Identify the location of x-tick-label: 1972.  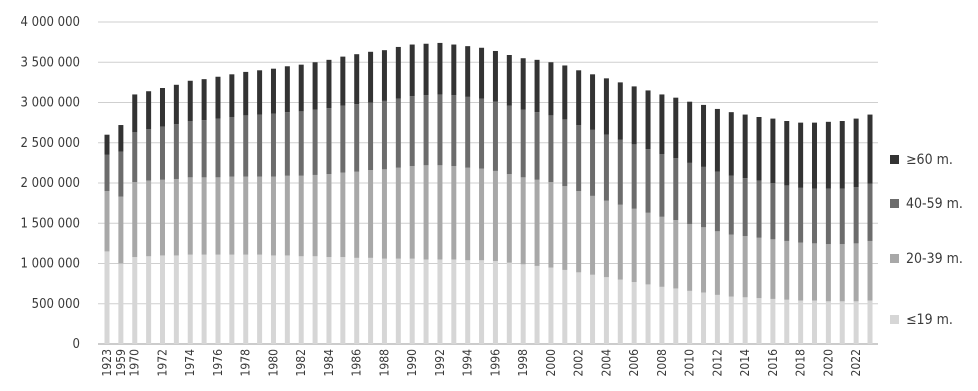
(162, 362).